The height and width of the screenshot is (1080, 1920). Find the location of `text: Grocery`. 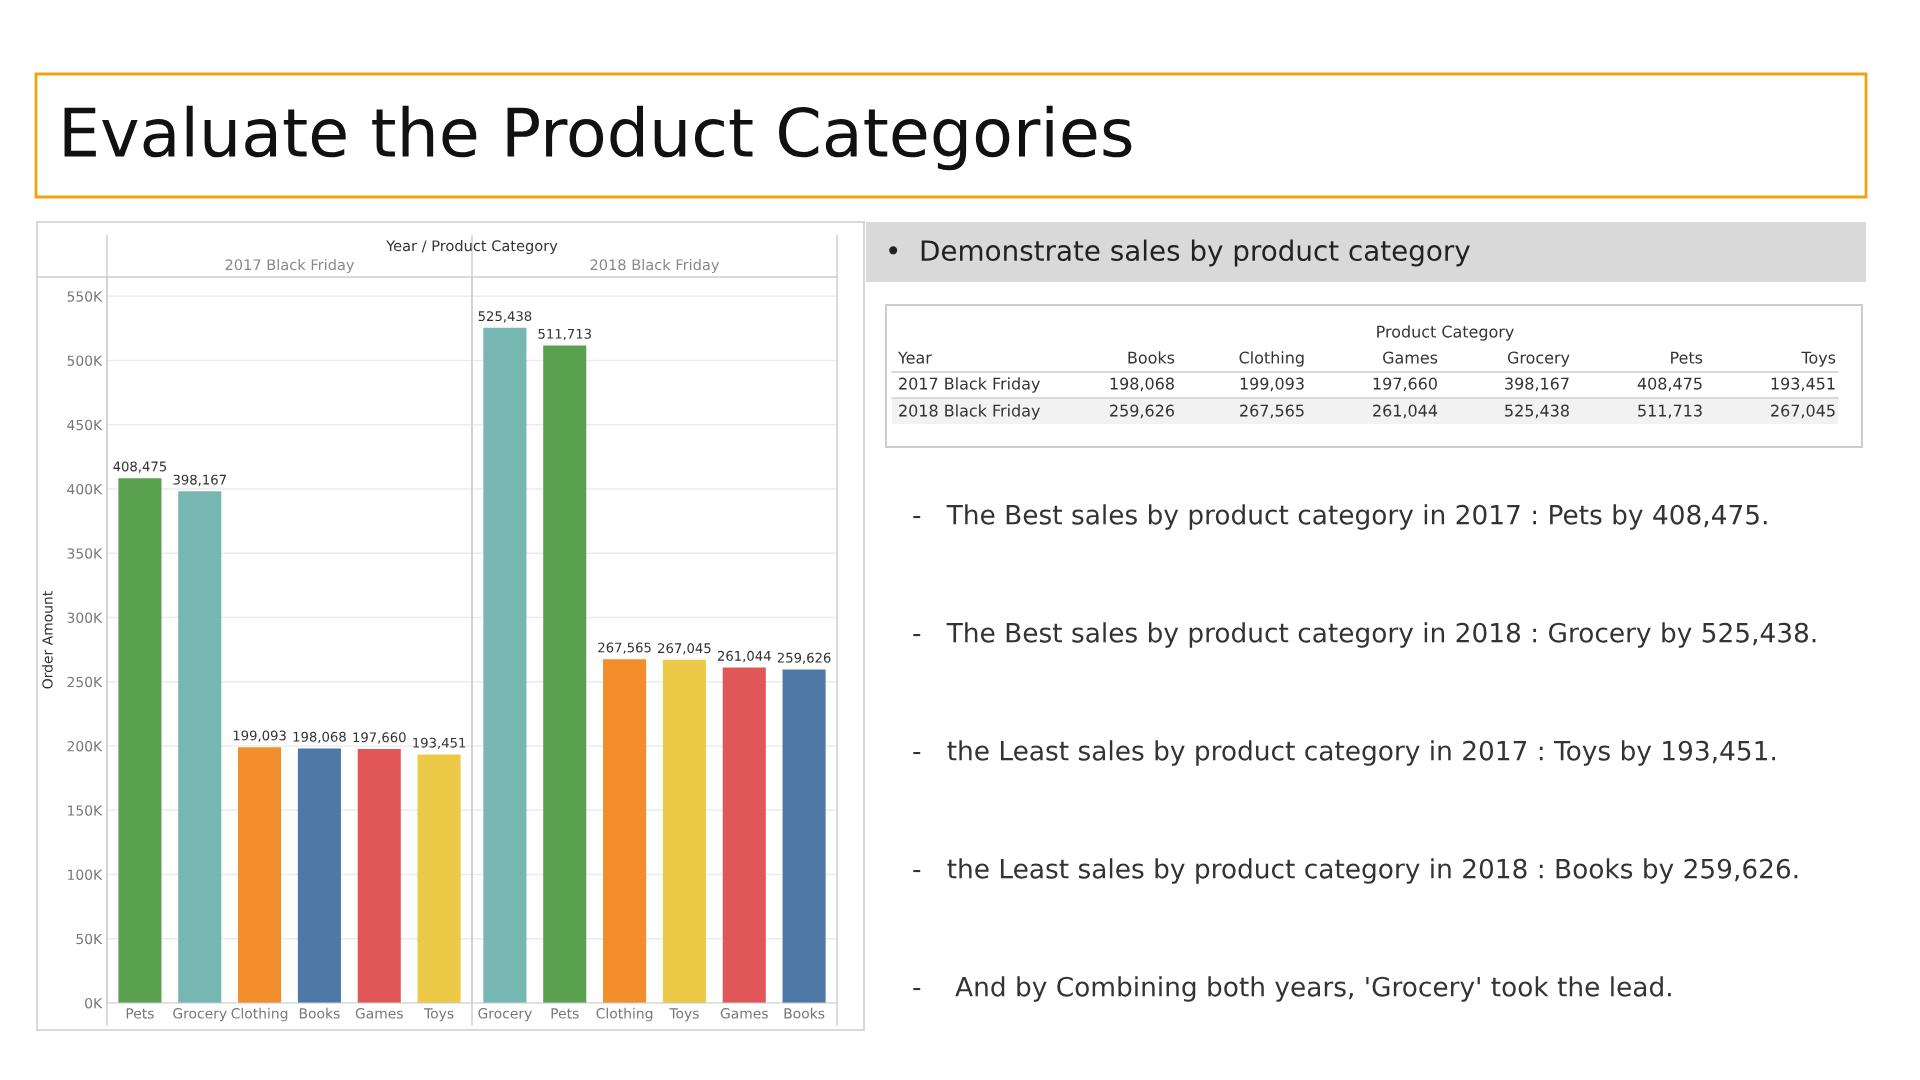

text: Grocery is located at coordinates (1538, 359).